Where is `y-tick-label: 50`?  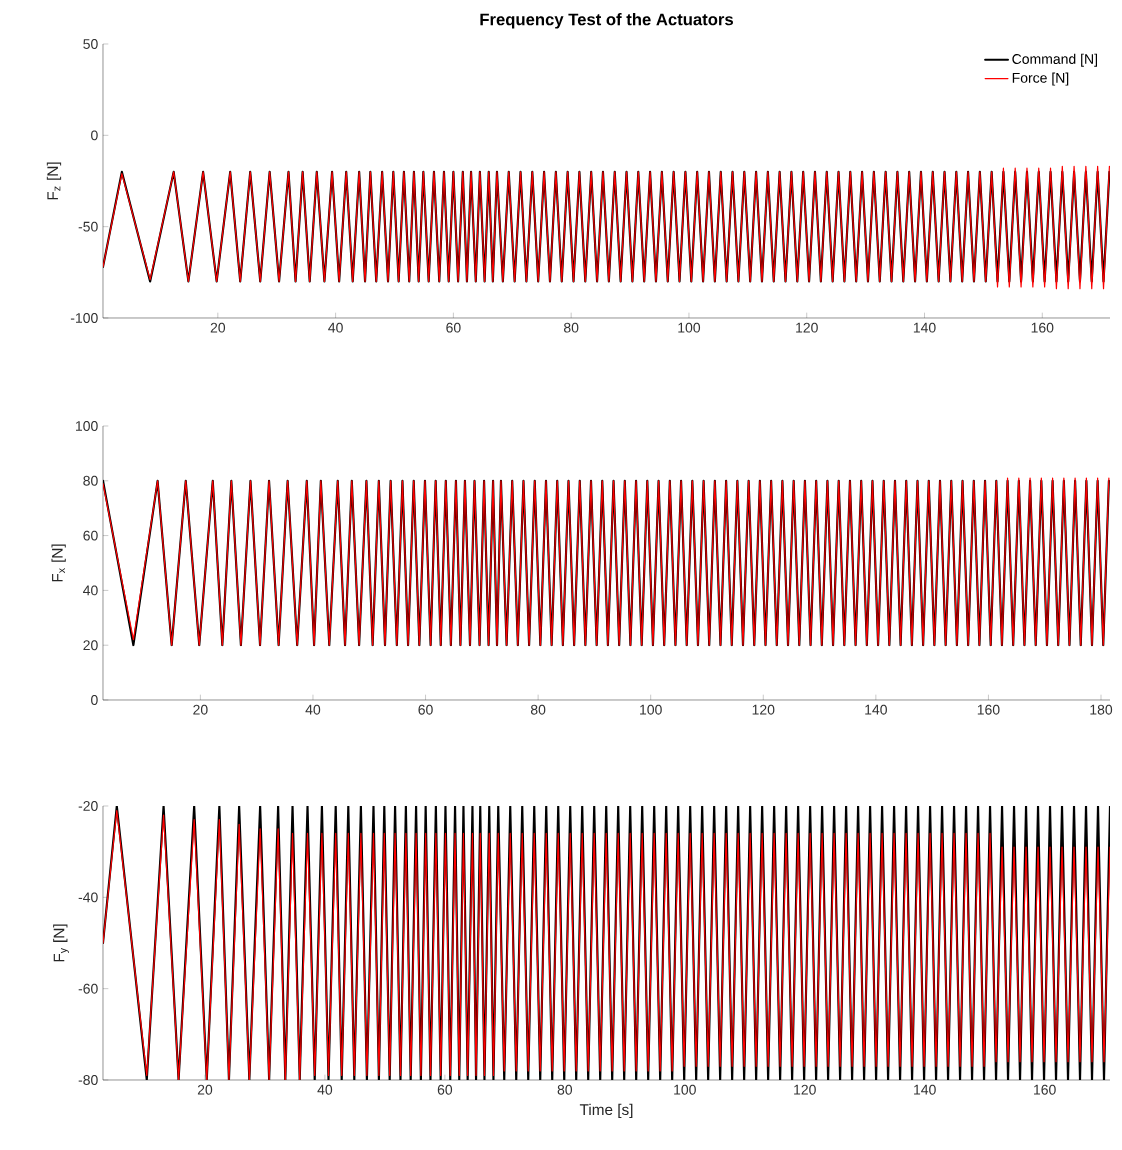
y-tick-label: 50 is located at coordinates (90, 44).